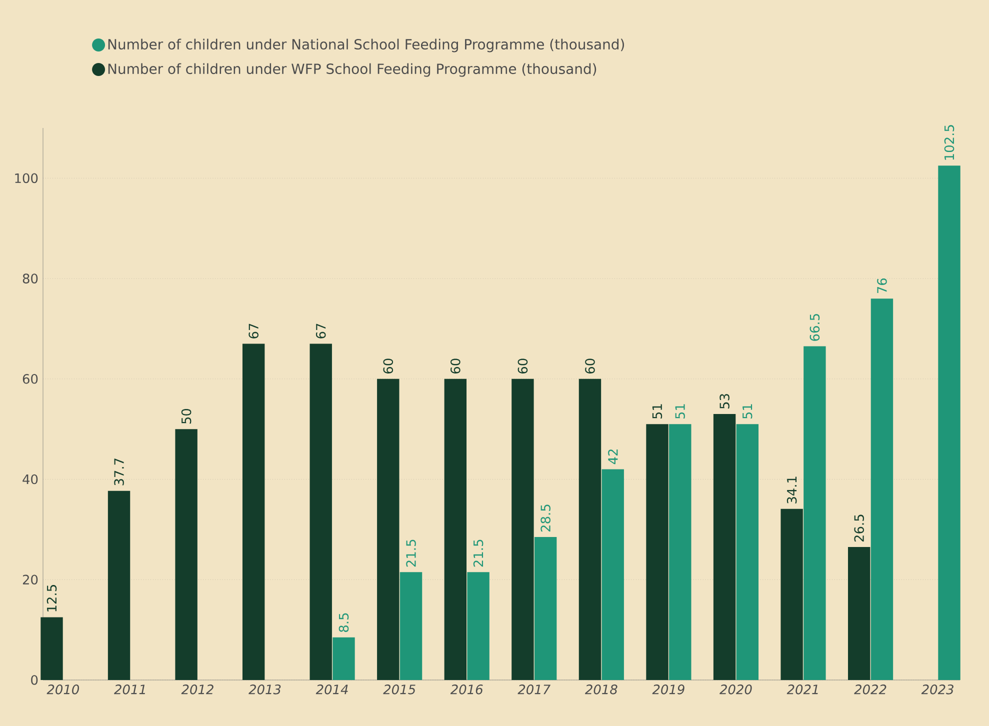 The height and width of the screenshot is (726, 989). Describe the element at coordinates (30, 479) in the screenshot. I see `y-tick-label: 40` at that location.